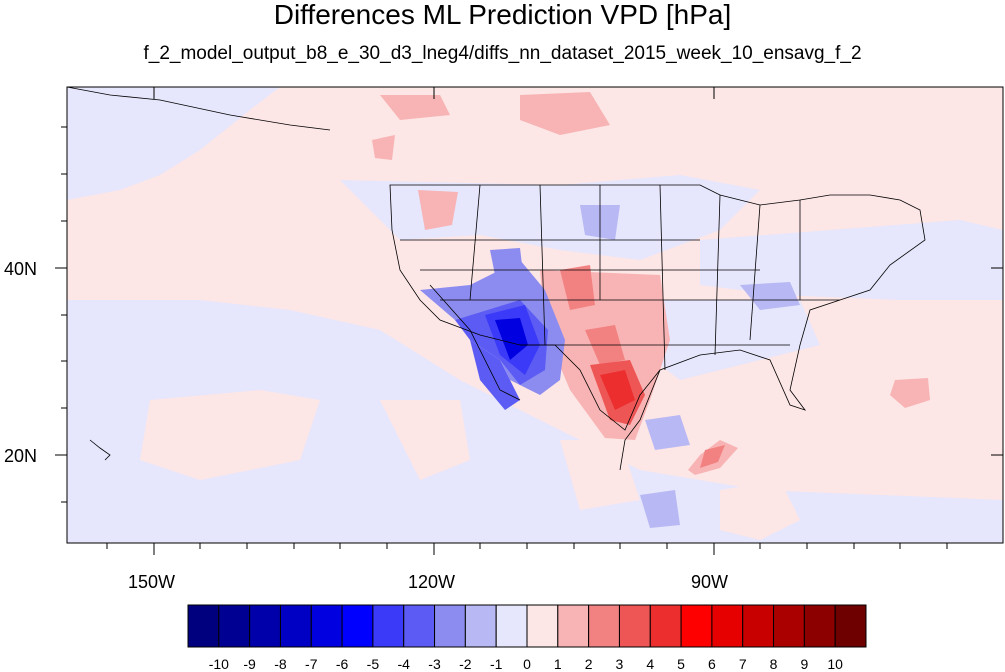 Image resolution: width=1005 pixels, height=672 pixels. What do you see at coordinates (403, 664) in the screenshot?
I see `colorbar-label: -4` at bounding box center [403, 664].